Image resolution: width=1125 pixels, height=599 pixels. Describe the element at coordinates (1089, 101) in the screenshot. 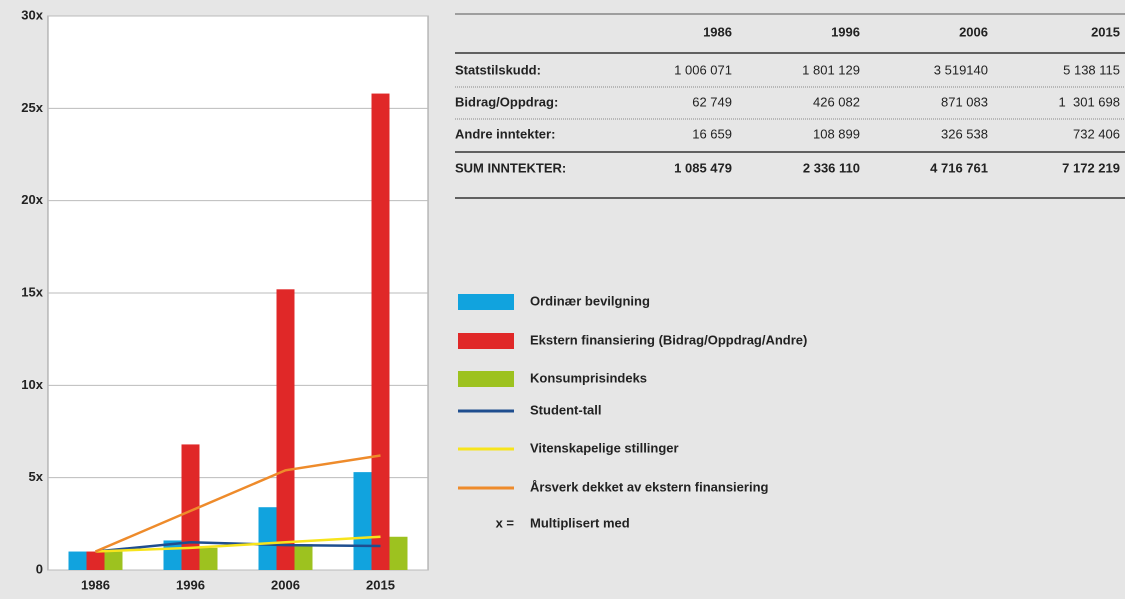

I see `table-cell: 1 301 698` at that location.